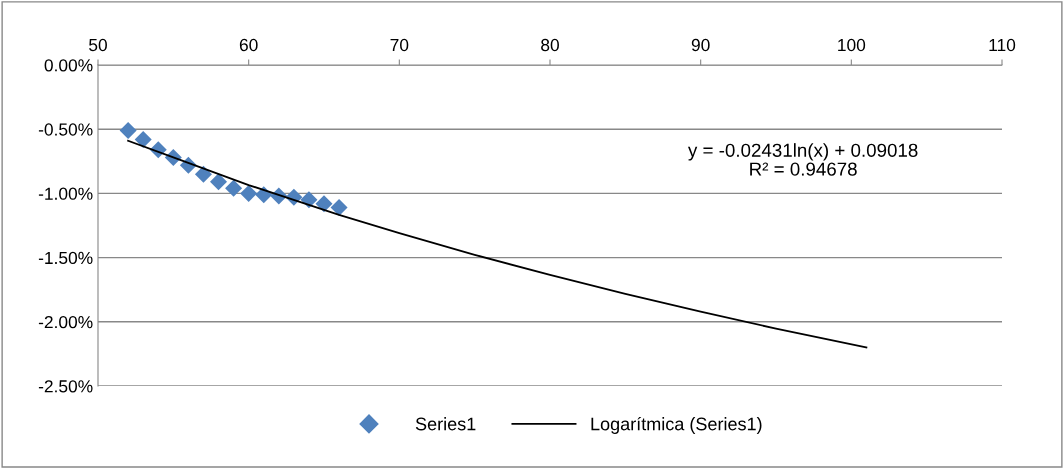 Image resolution: width=1064 pixels, height=468 pixels. What do you see at coordinates (852, 45) in the screenshot?
I see `x-tick-label: 100` at bounding box center [852, 45].